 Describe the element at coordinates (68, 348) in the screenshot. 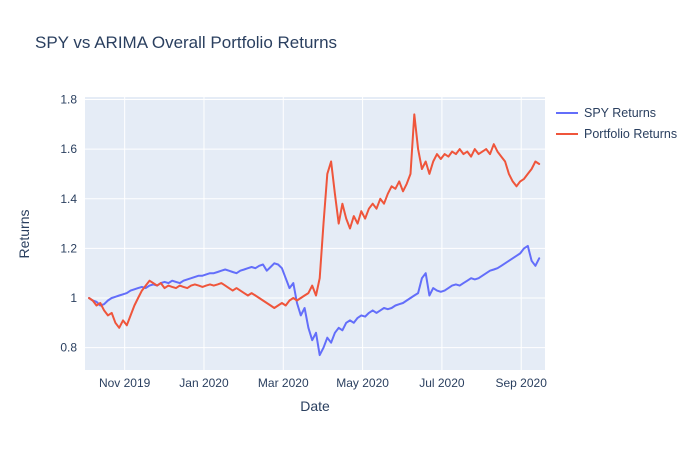

I see `y-tick-label: 0.8` at that location.